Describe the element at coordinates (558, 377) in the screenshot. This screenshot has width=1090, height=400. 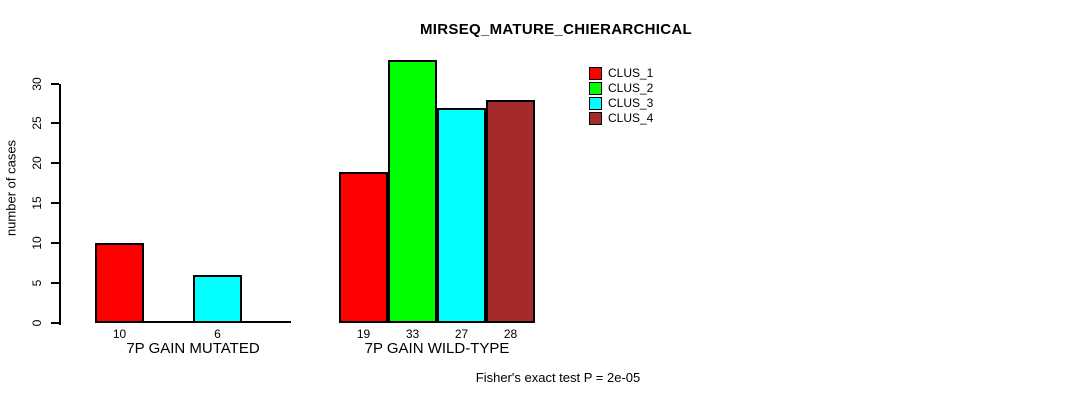
I see `annotation-fisher-test: Fisher's exact test P = 2e-05` at that location.